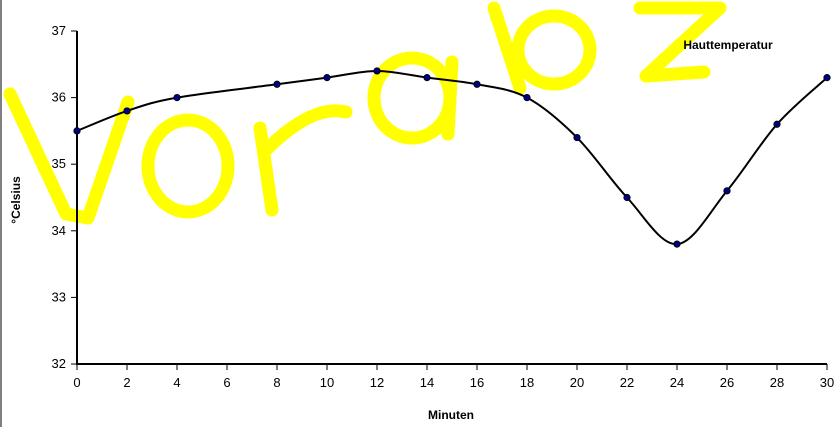 The height and width of the screenshot is (432, 836). Describe the element at coordinates (276, 382) in the screenshot. I see `x-tick-label: 8` at that location.